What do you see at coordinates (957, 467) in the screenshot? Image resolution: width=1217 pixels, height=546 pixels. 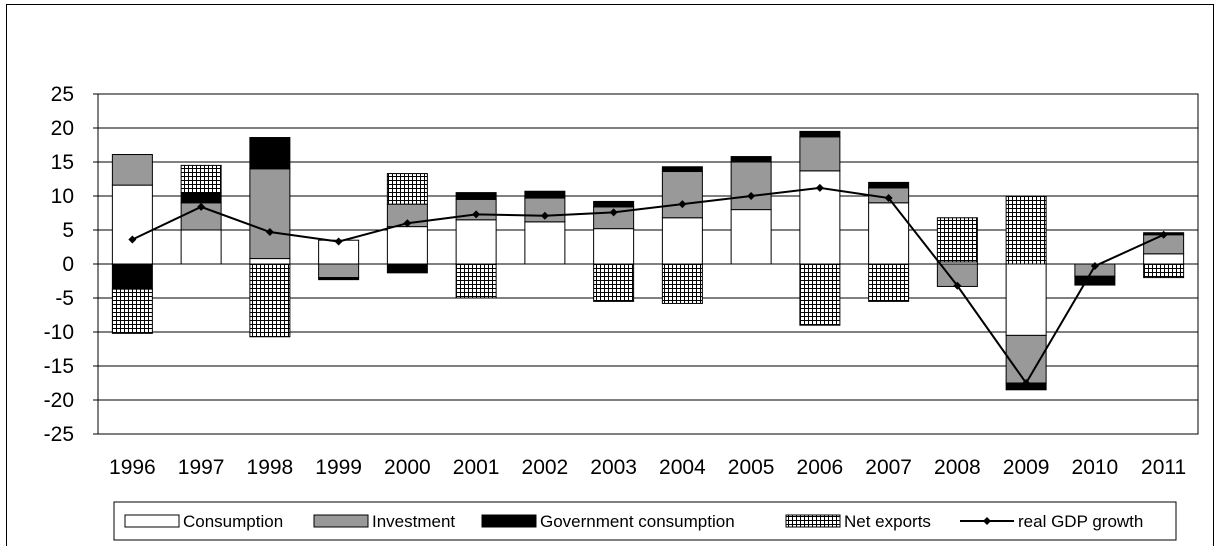 I see `x-tick-label: 2008` at bounding box center [957, 467].